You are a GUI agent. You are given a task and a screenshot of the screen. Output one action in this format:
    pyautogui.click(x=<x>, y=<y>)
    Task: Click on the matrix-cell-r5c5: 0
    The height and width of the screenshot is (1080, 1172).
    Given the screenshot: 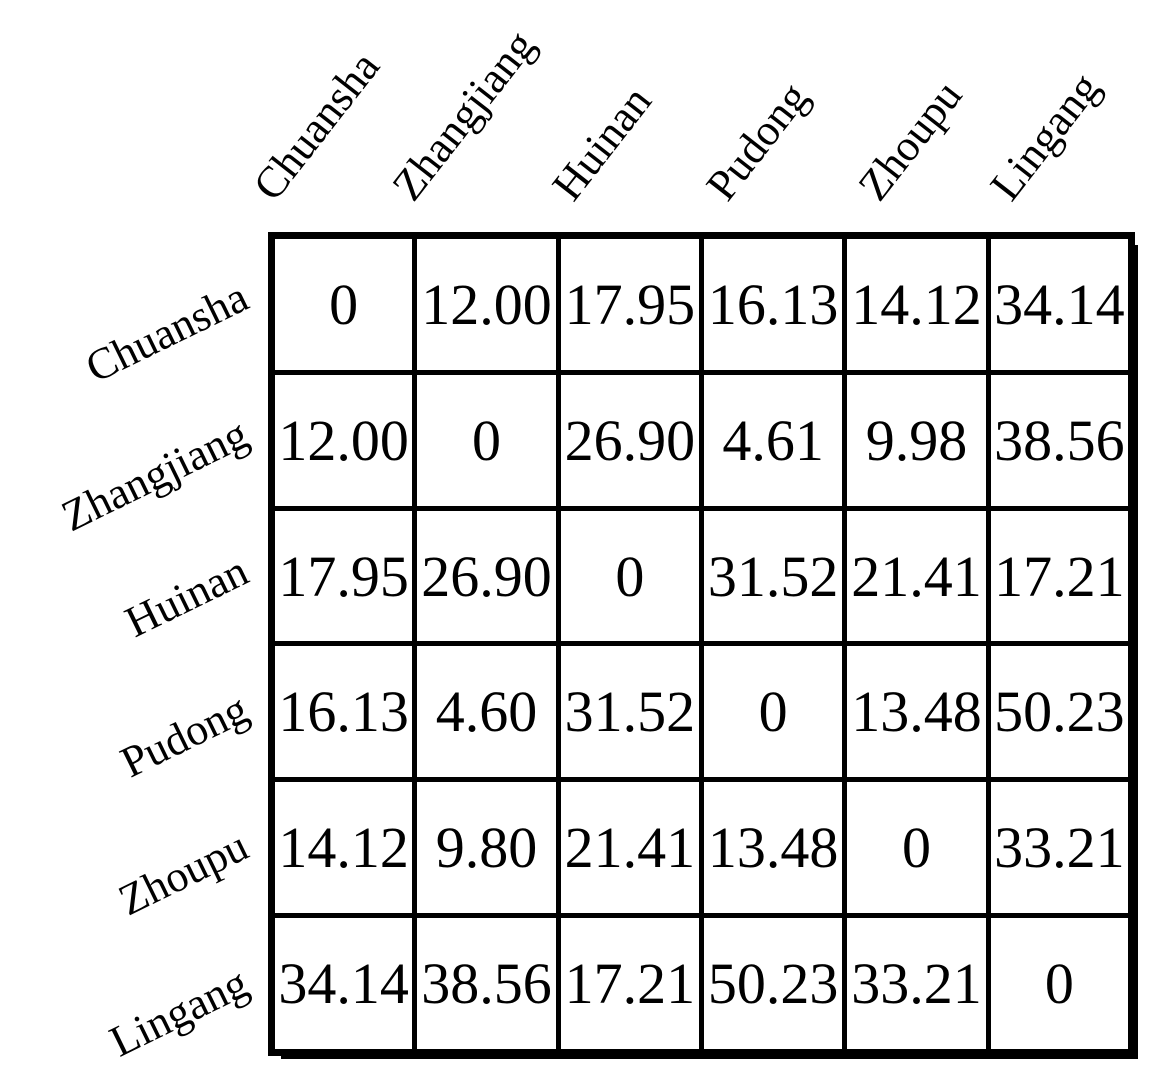 What is the action you would take?
    pyautogui.click(x=1060, y=984)
    